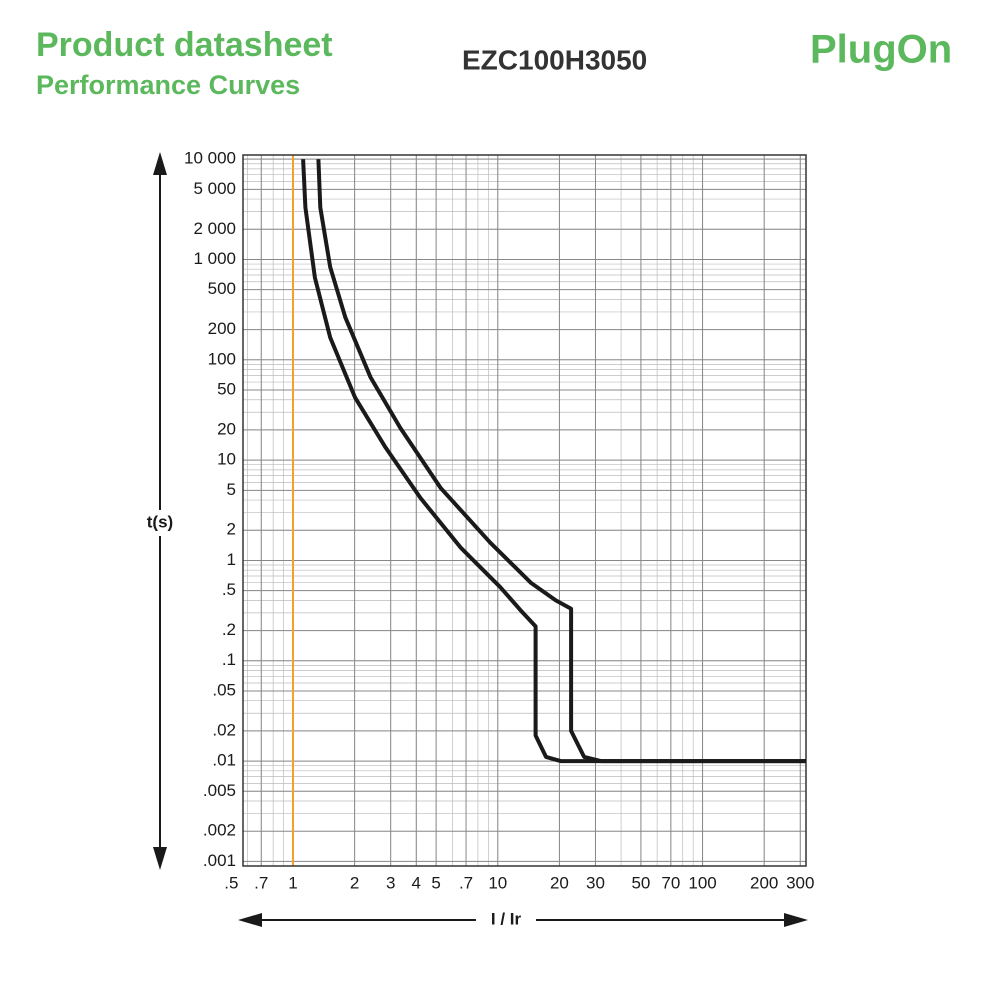 The width and height of the screenshot is (1000, 1000). I want to click on y-tick-label: 1, so click(231, 559).